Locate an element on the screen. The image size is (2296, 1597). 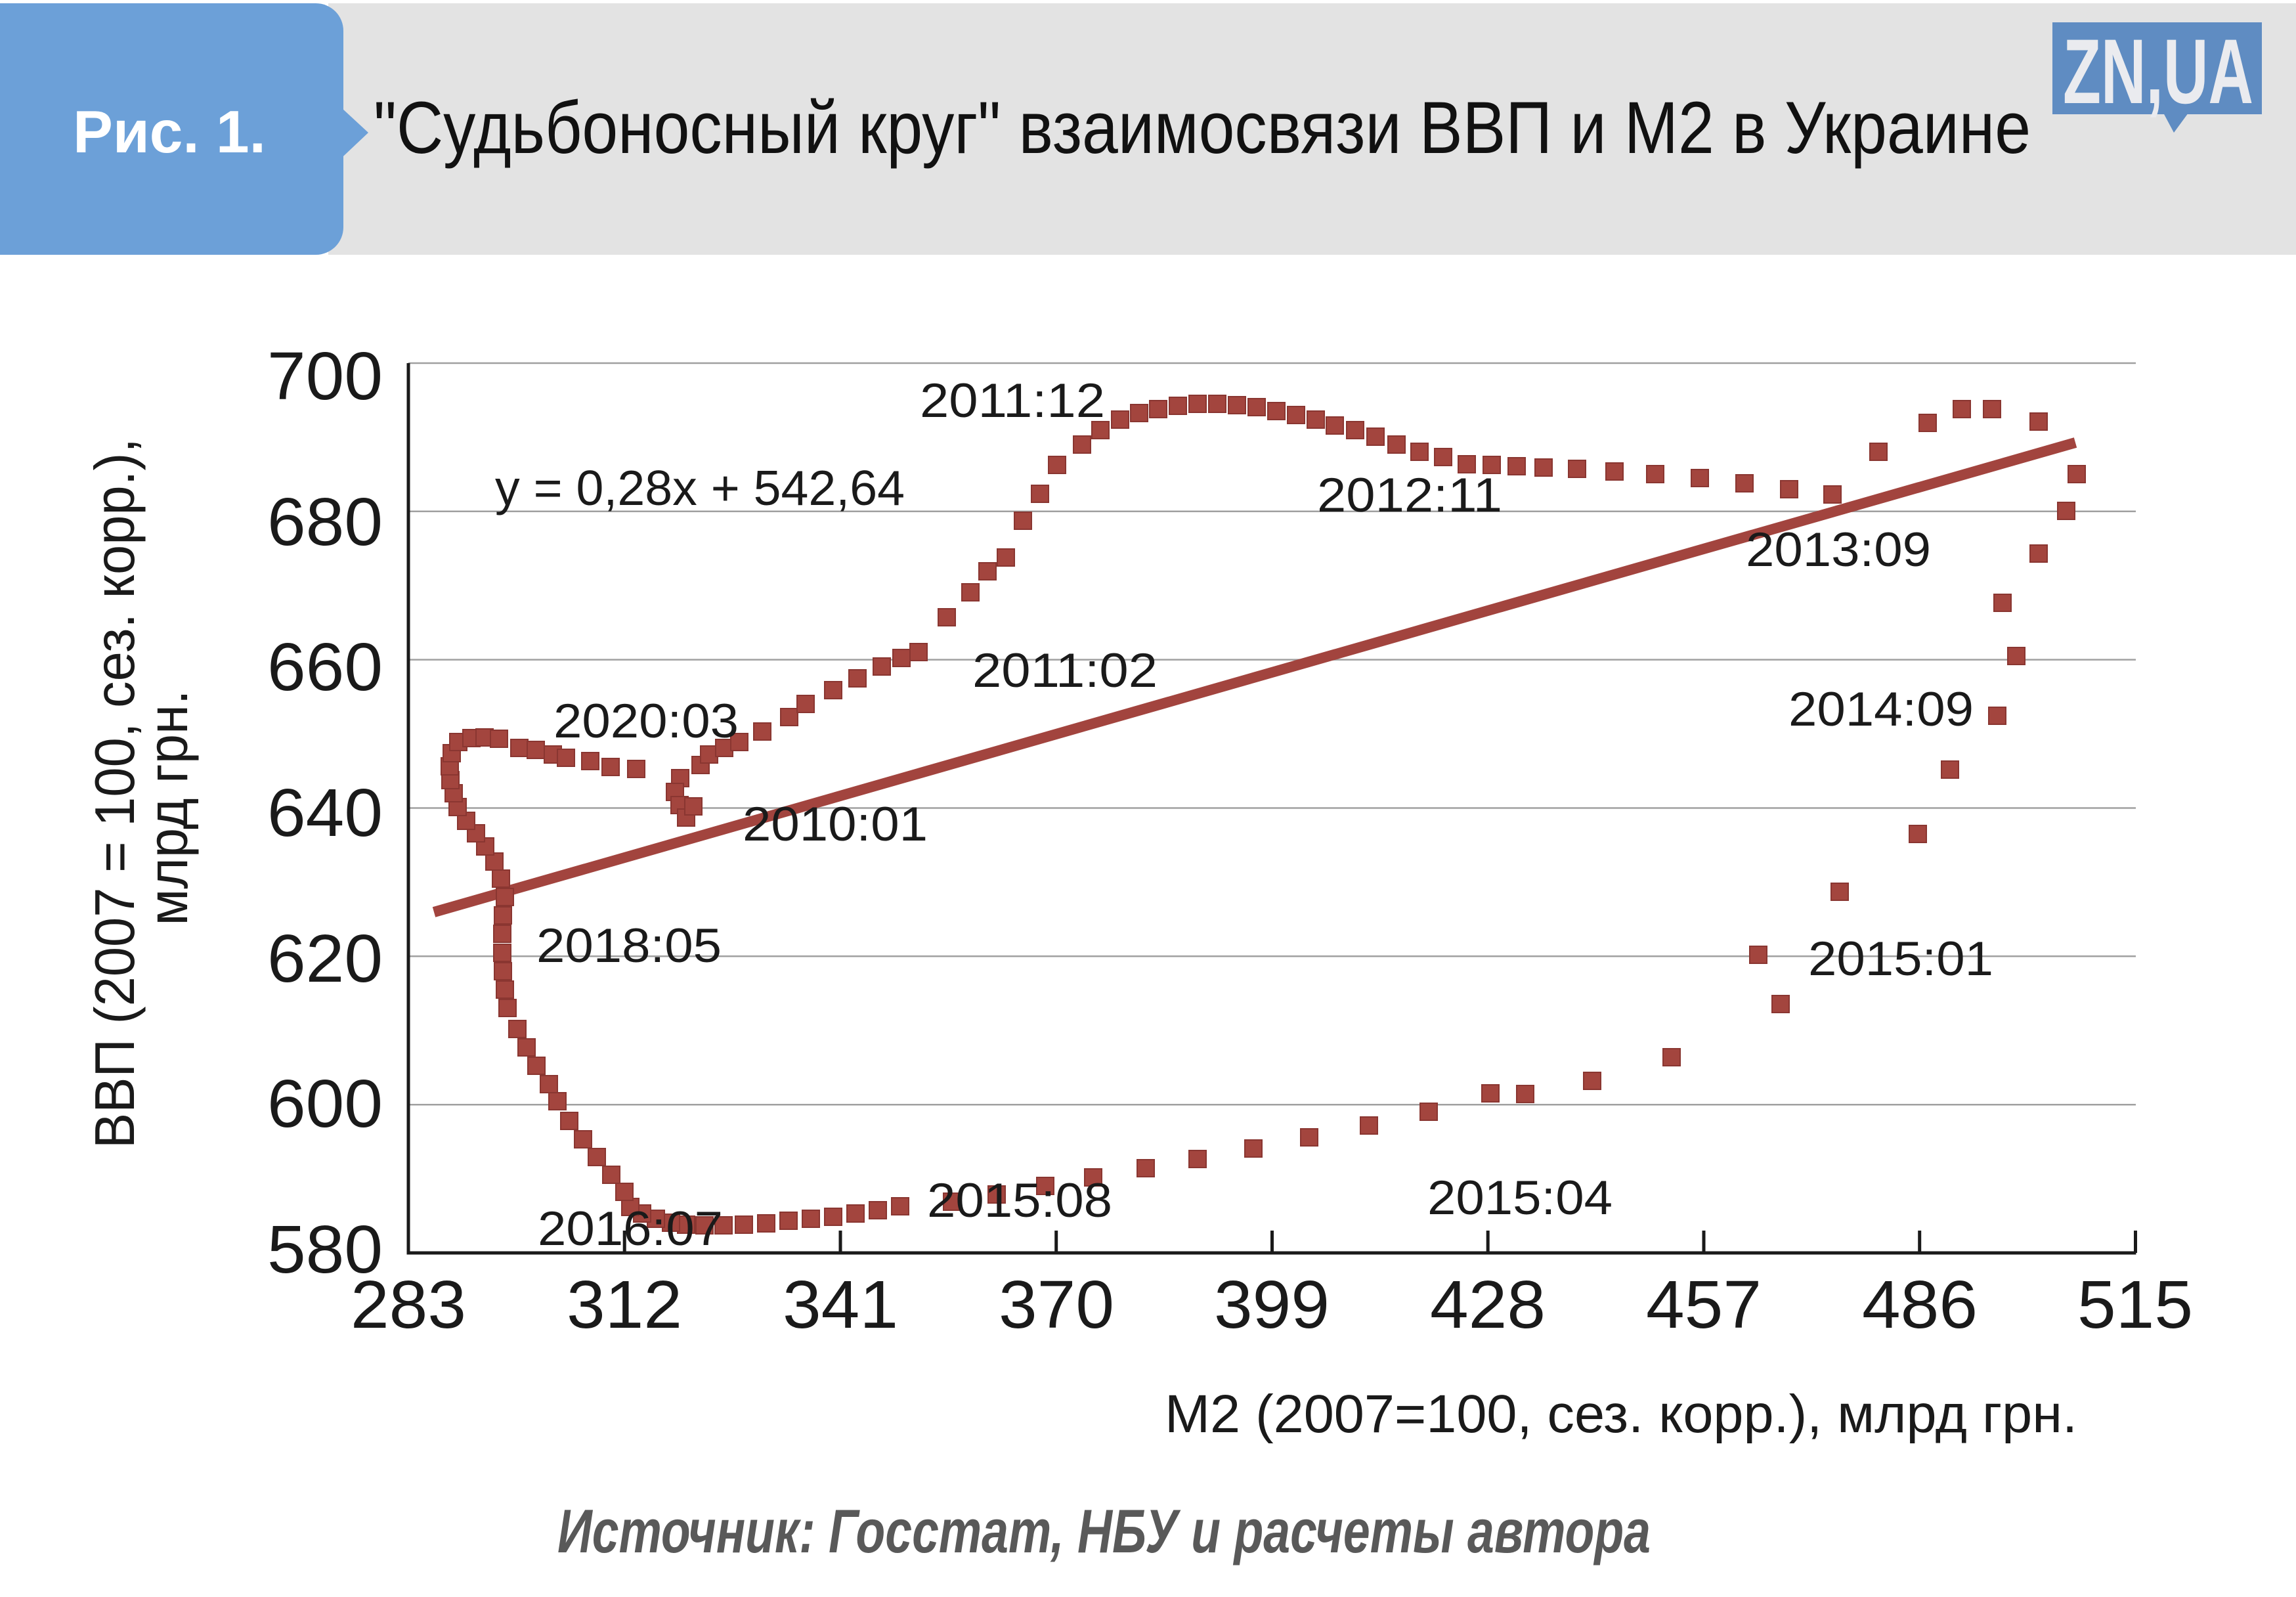
svg-text: 370 is located at coordinates (1056, 1304).